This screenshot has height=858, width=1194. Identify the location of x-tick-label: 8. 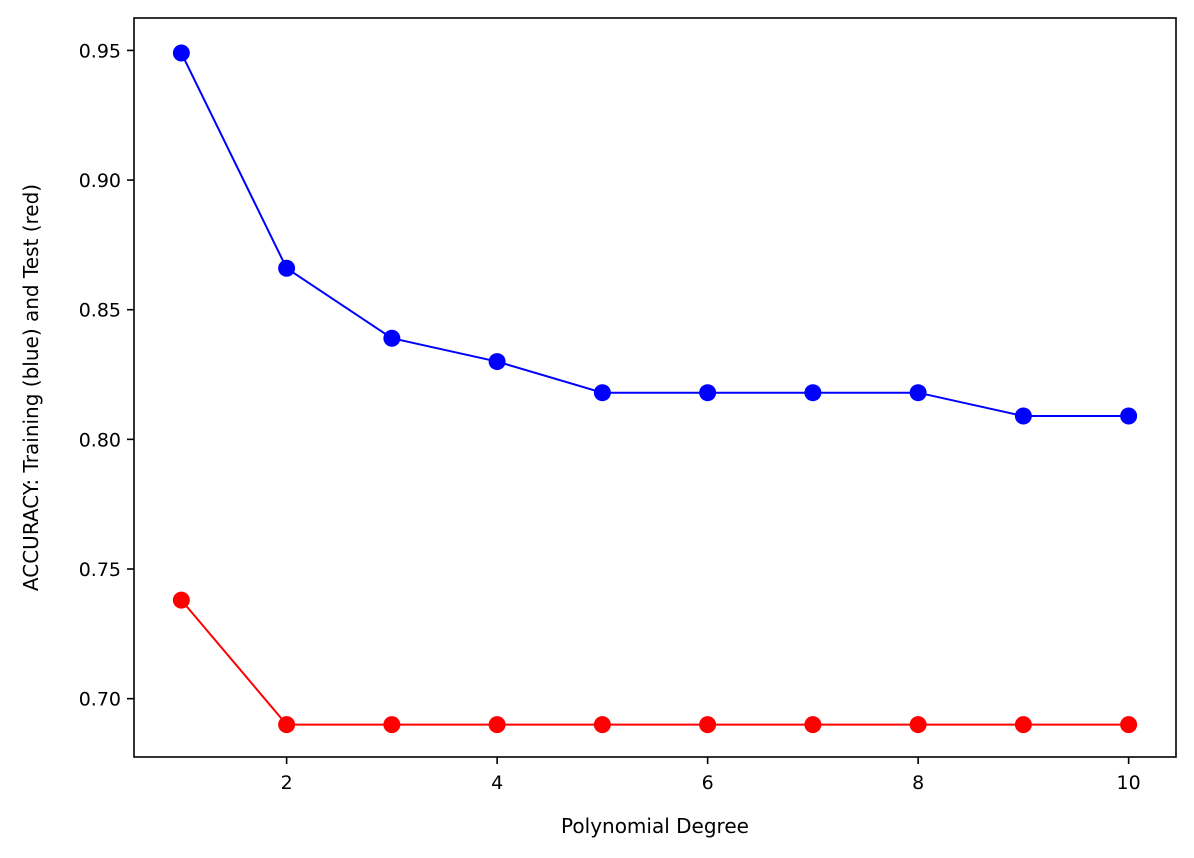
(918, 783).